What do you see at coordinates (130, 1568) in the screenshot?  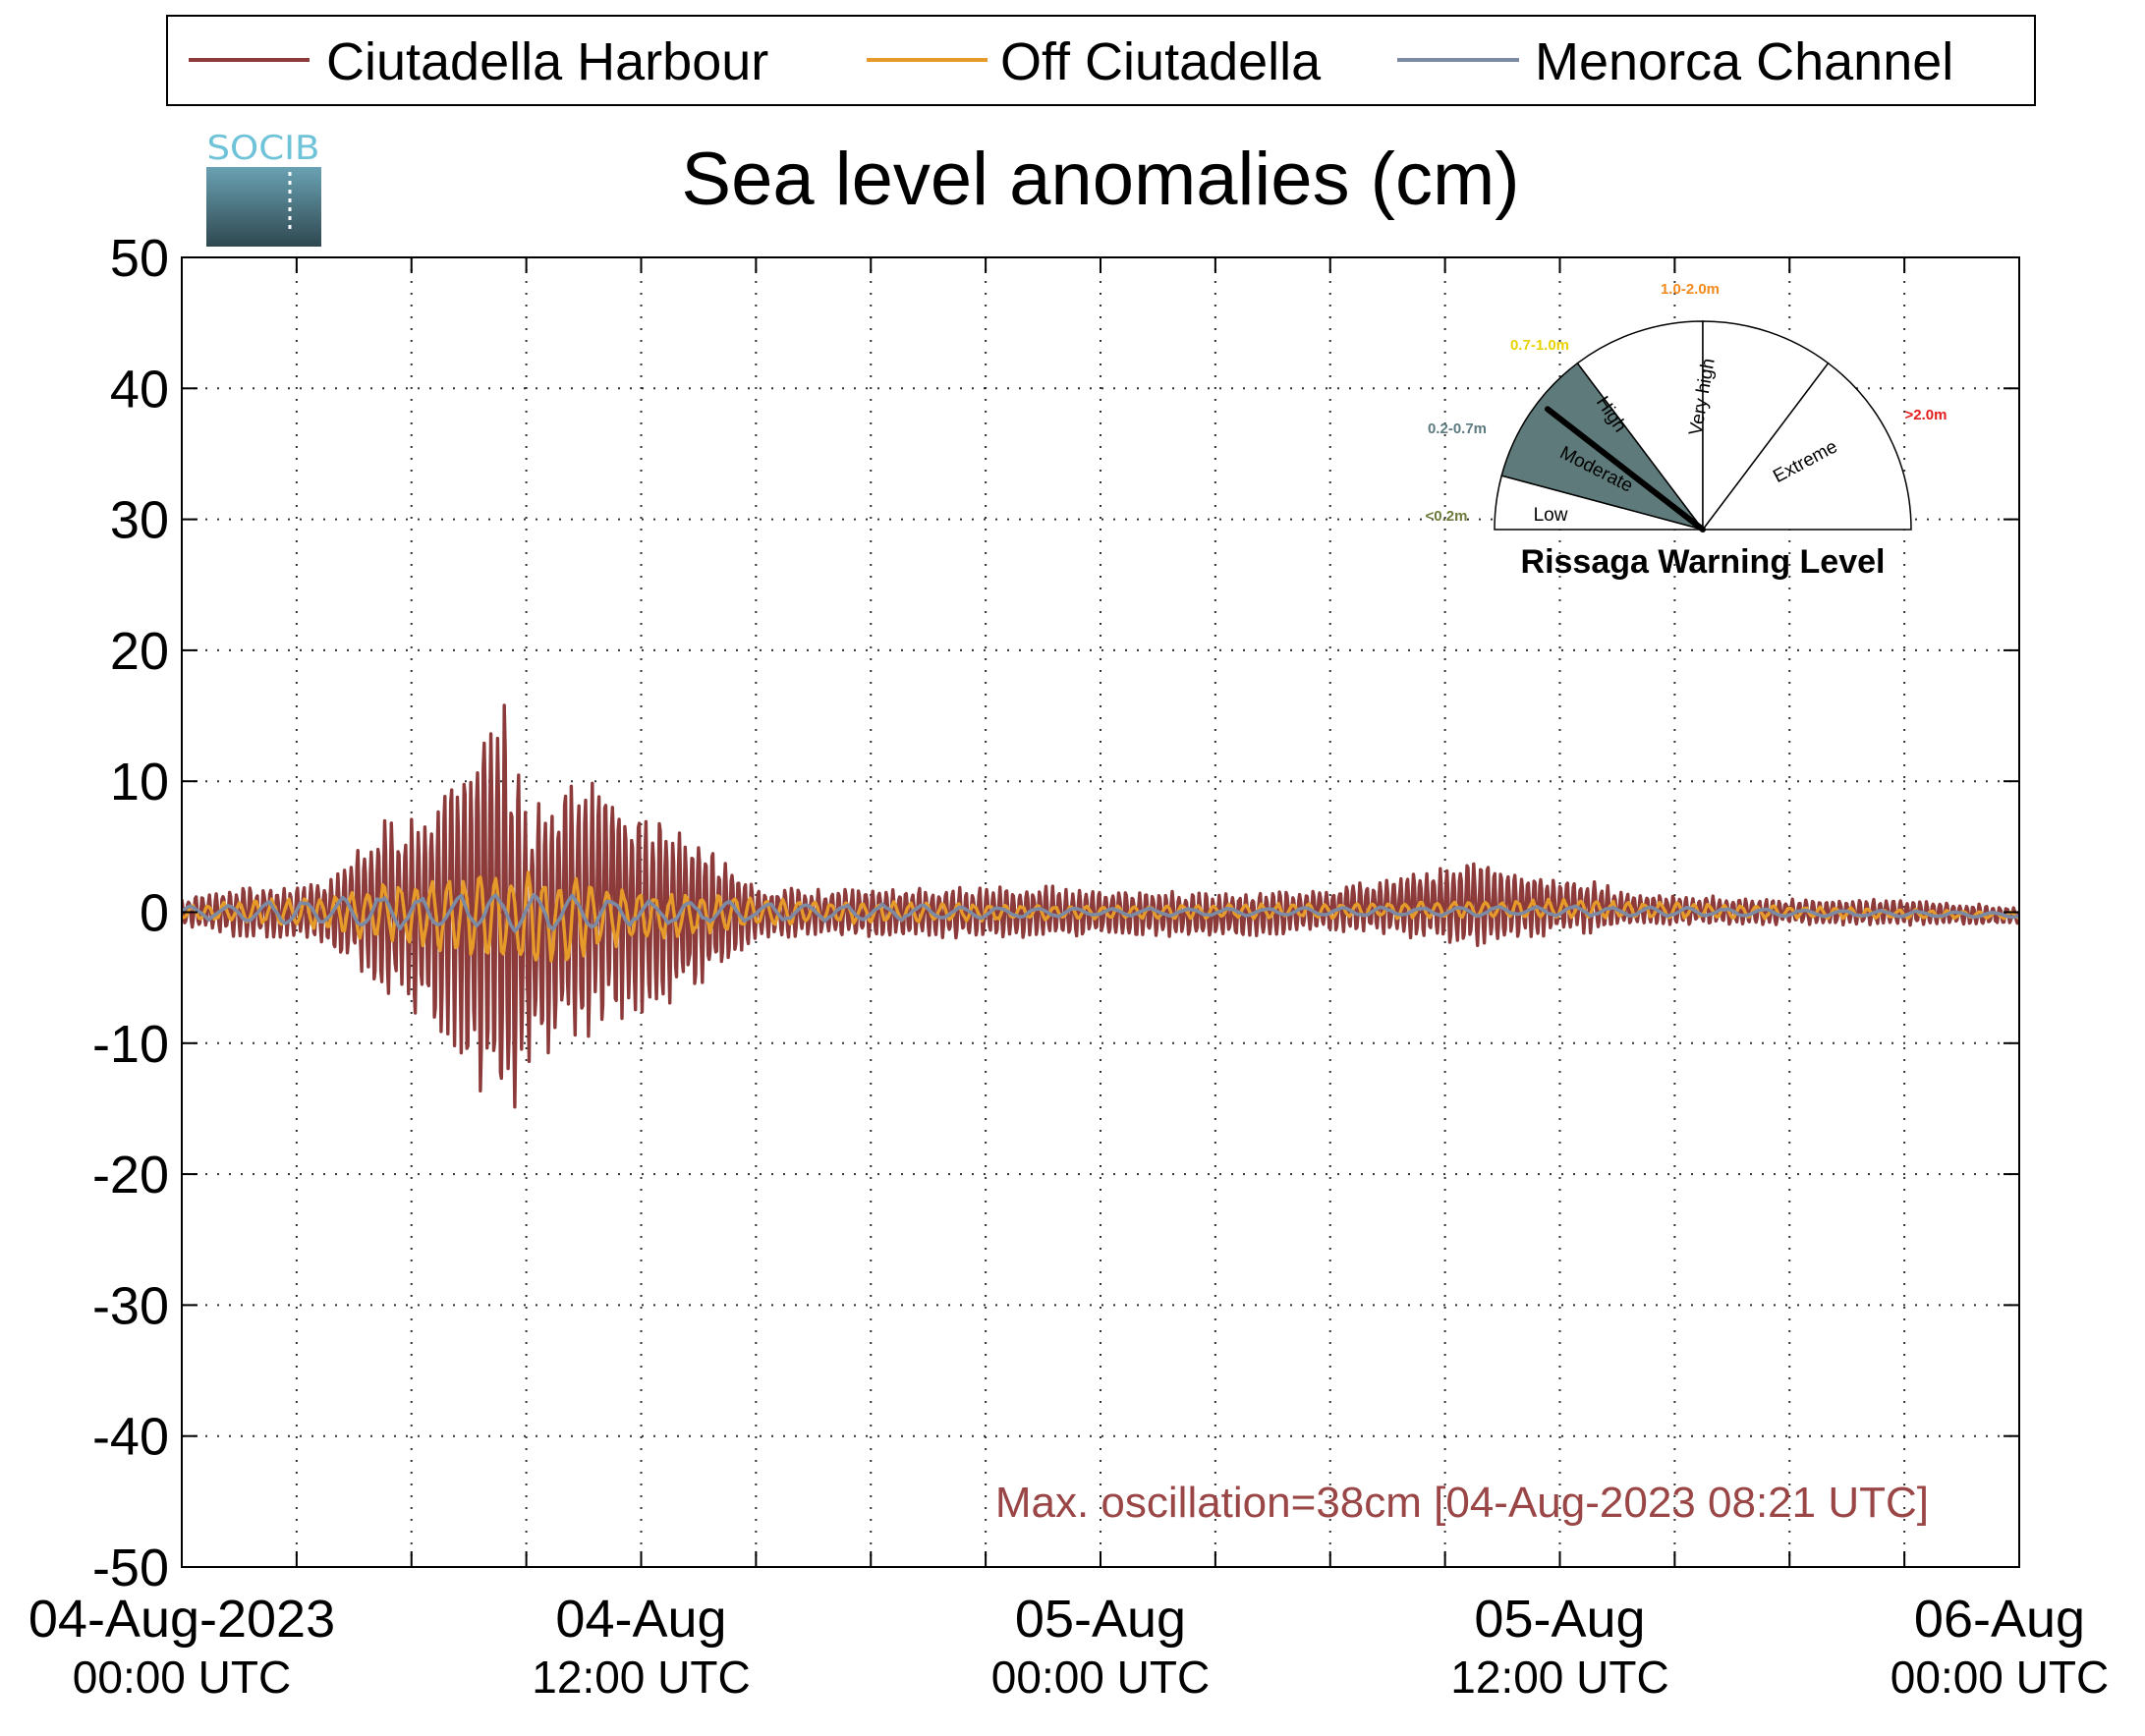 I see `y-tick-label: -50` at bounding box center [130, 1568].